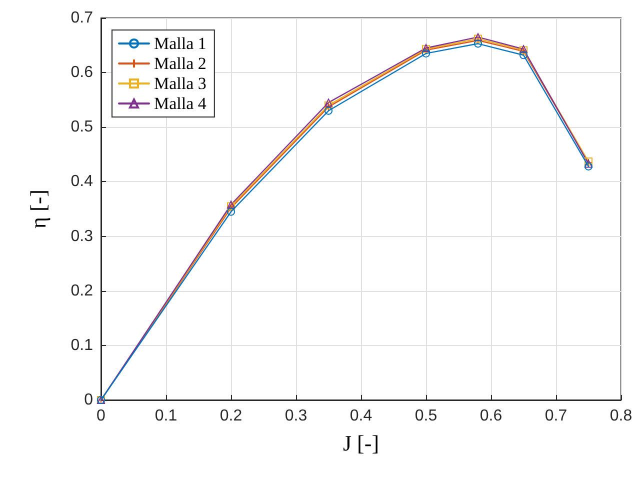  What do you see at coordinates (180, 63) in the screenshot?
I see `legend-label: Malla 2` at bounding box center [180, 63].